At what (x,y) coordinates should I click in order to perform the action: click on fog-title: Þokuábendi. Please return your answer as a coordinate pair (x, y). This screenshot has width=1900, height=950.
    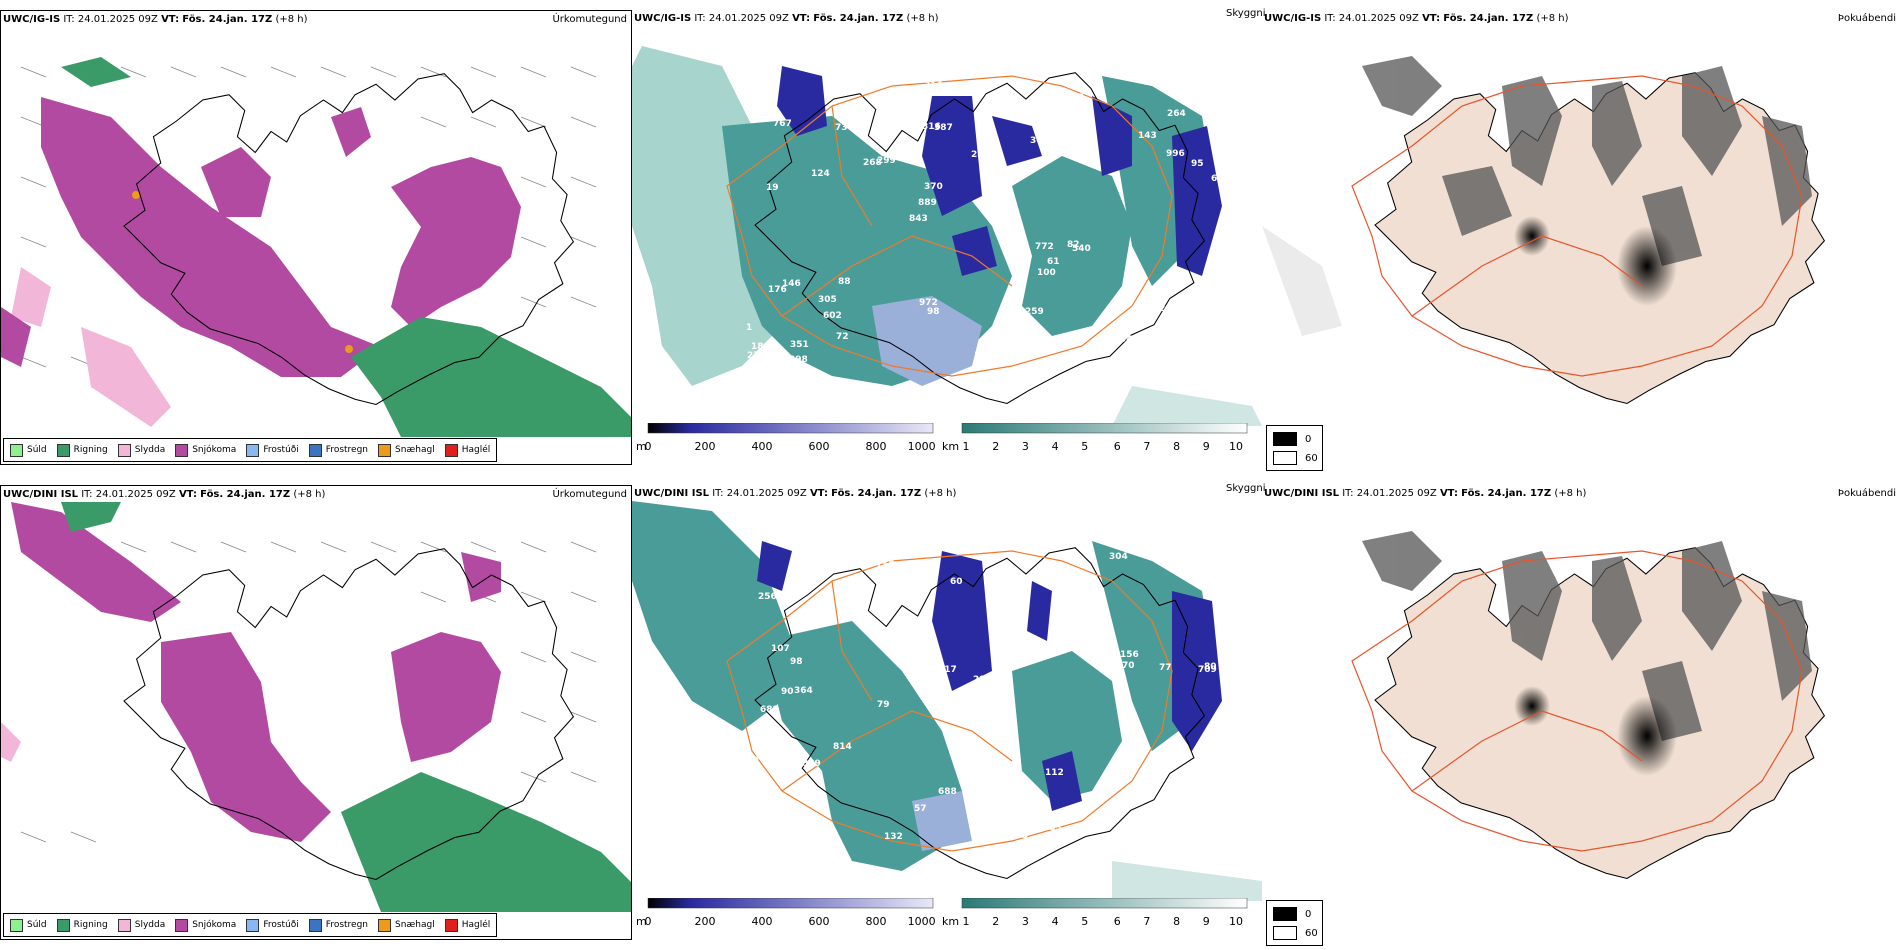
    Looking at the image, I should click on (1866, 493).